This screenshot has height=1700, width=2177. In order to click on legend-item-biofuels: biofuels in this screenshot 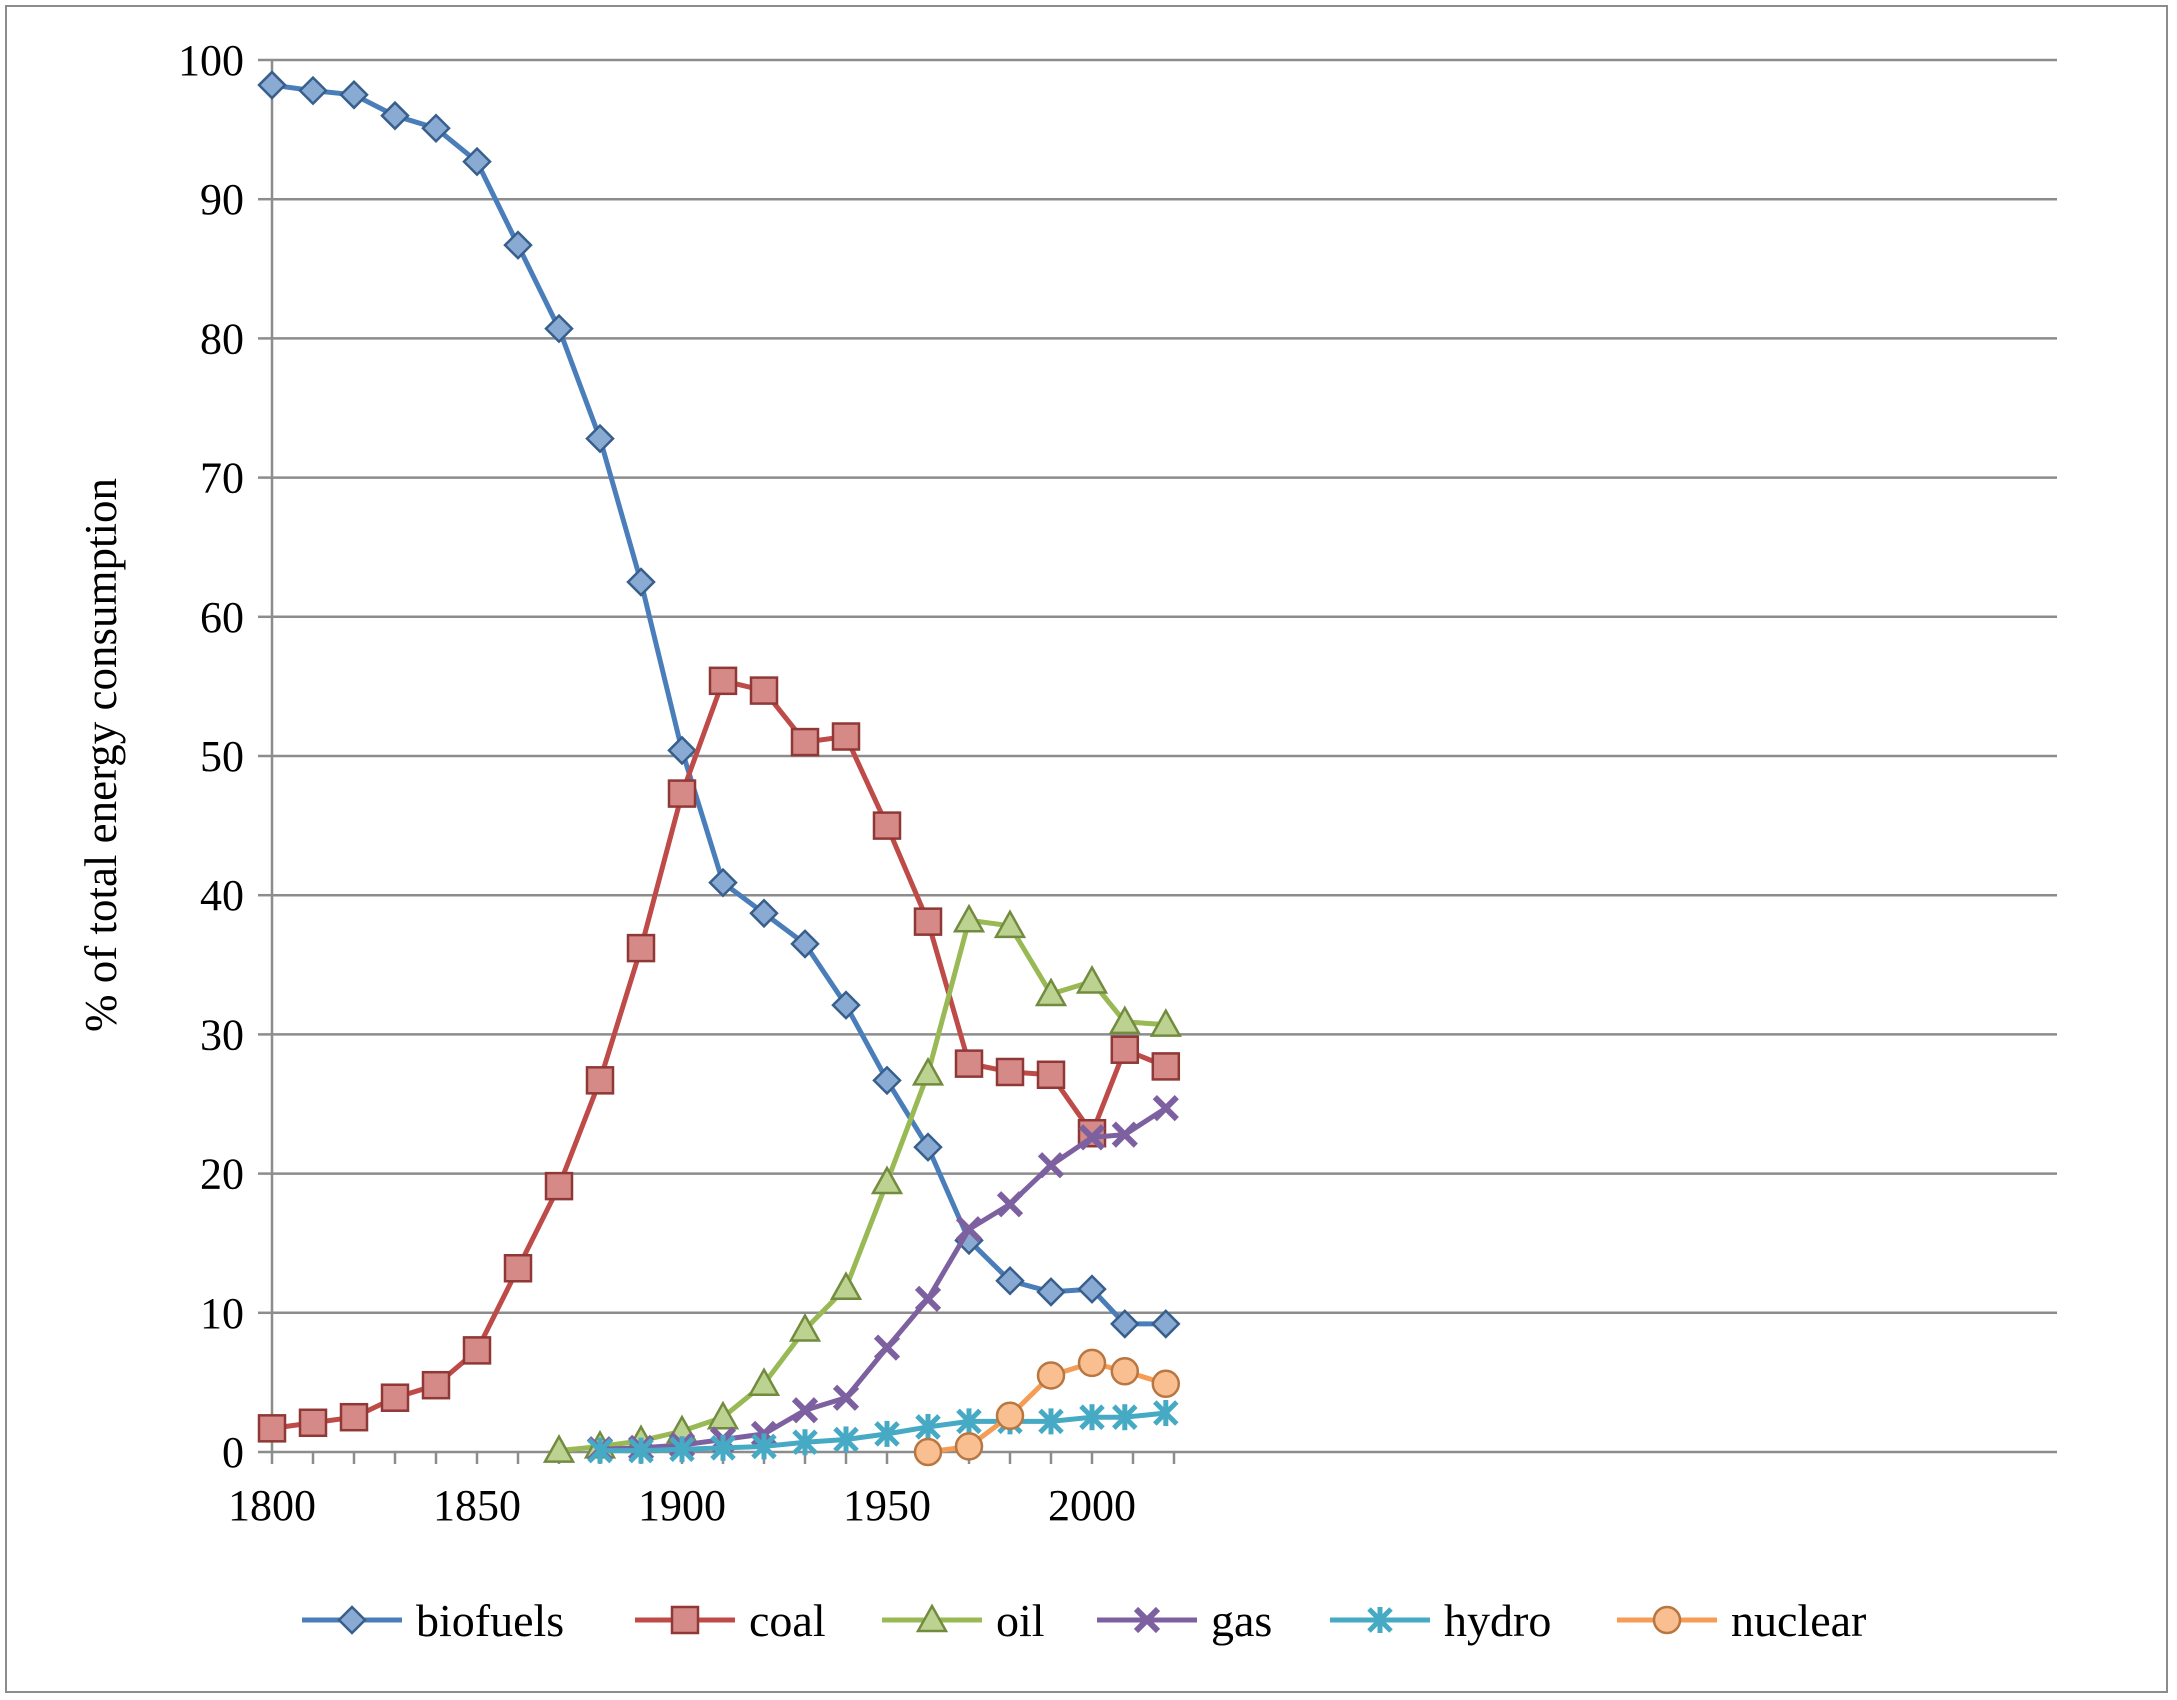, I will do `click(433, 1620)`.